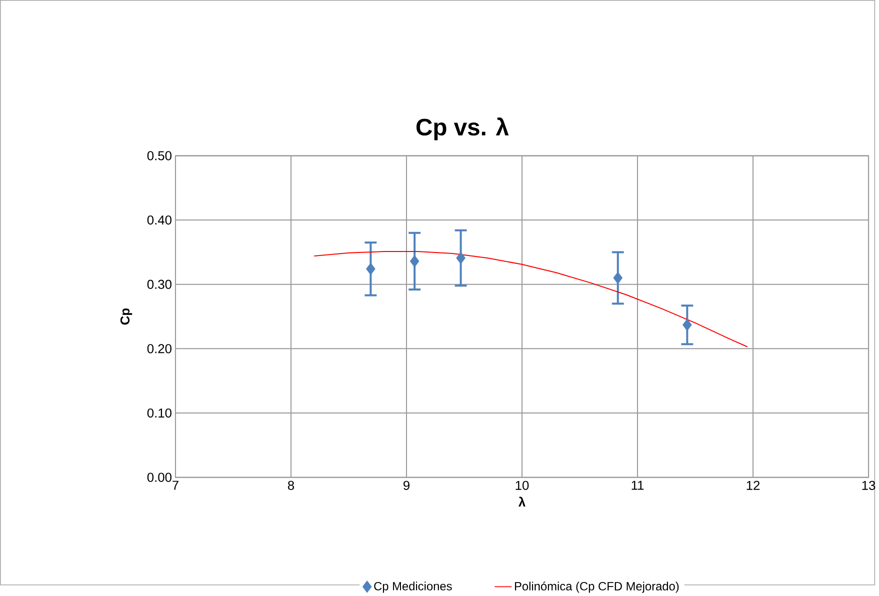 The height and width of the screenshot is (596, 879). Describe the element at coordinates (291, 485) in the screenshot. I see `x-tick-label: 8` at that location.